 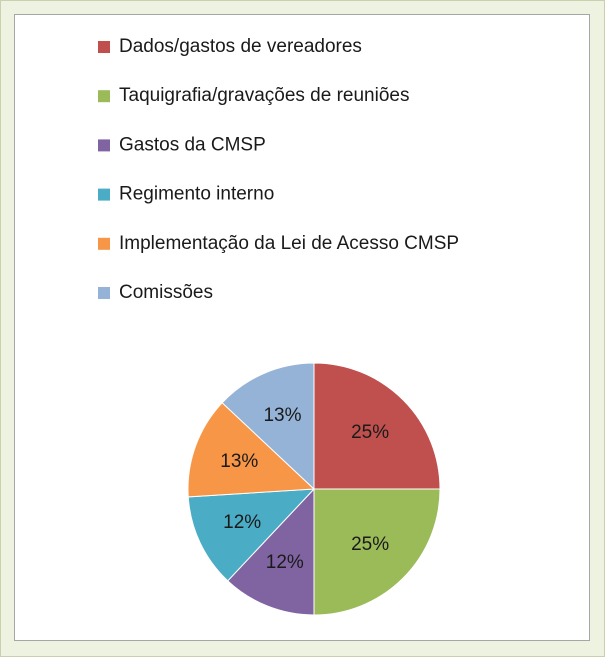 I want to click on legend-label: Taquigrafia/gravações de reuniões, so click(x=264, y=95).